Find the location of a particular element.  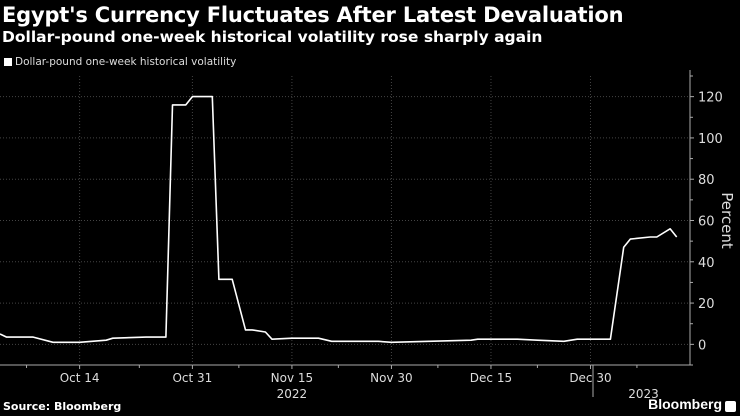

x-tick-label: Nov 30 is located at coordinates (391, 378).